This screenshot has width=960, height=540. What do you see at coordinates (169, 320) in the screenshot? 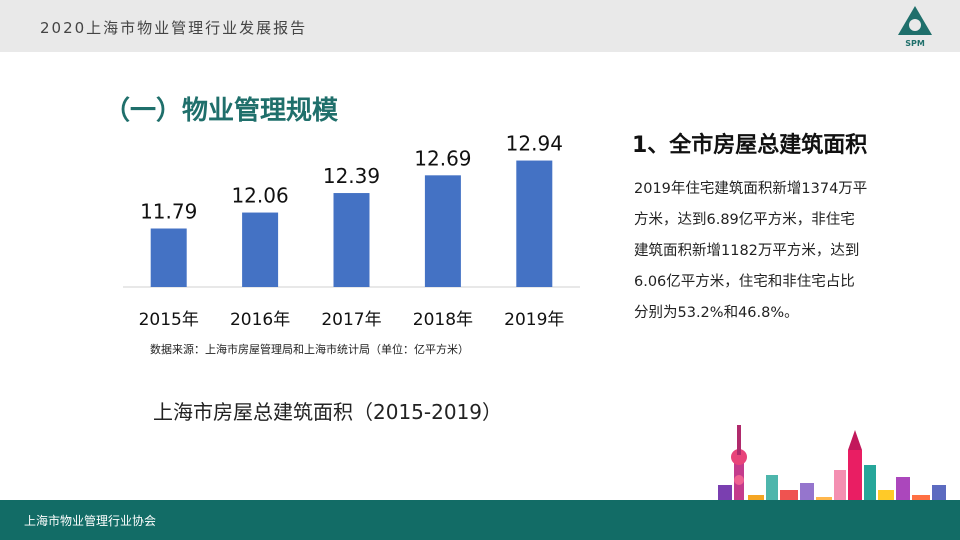
I see `category-label-0: 2015年` at bounding box center [169, 320].